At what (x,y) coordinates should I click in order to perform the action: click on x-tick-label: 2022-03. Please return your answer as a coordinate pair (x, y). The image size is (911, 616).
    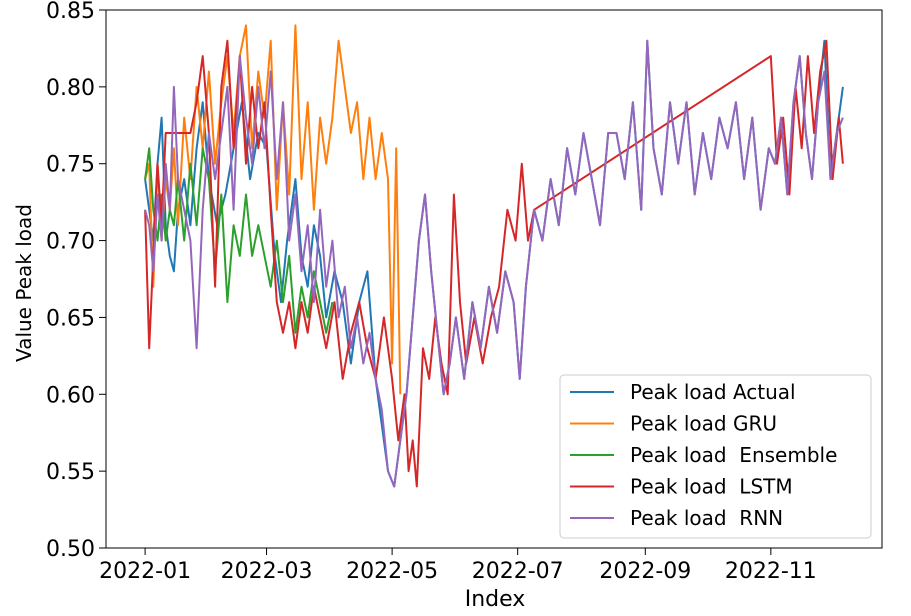
    Looking at the image, I should click on (267, 571).